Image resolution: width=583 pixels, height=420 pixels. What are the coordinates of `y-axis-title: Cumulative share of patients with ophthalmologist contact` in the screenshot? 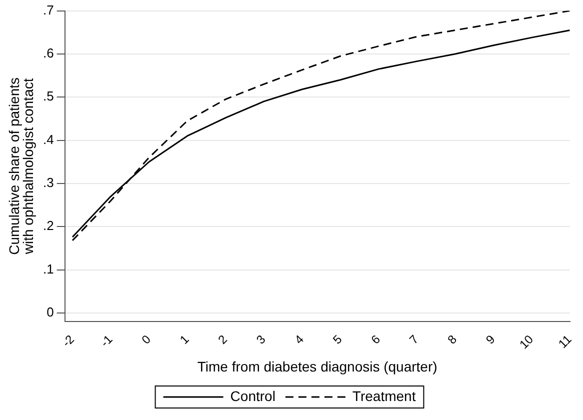 It's located at (21, 166).